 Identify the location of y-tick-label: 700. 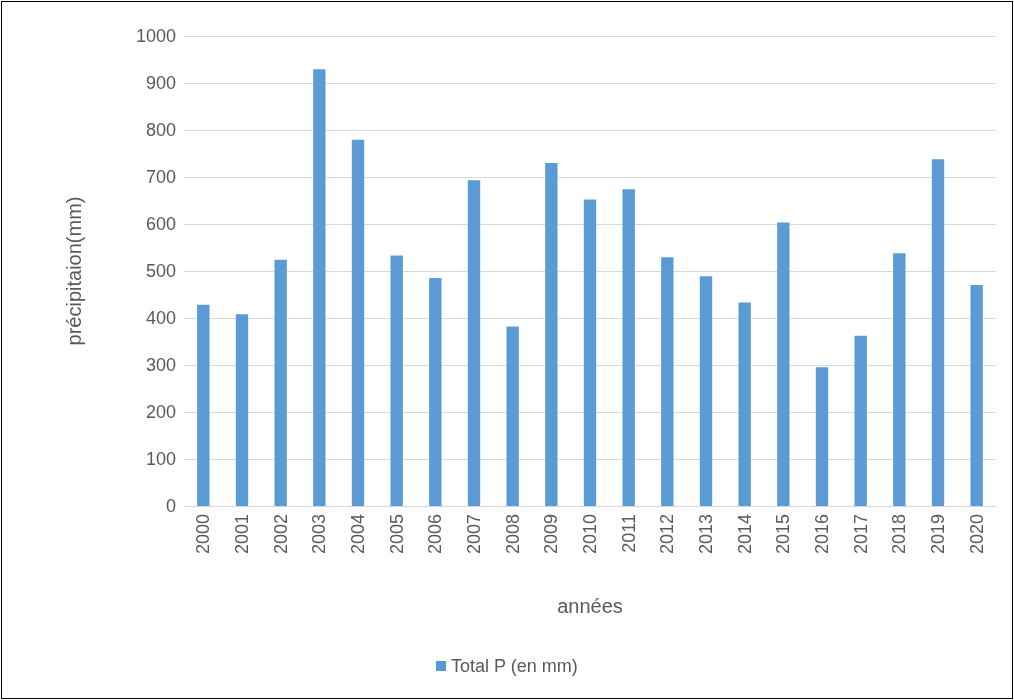
(160, 177).